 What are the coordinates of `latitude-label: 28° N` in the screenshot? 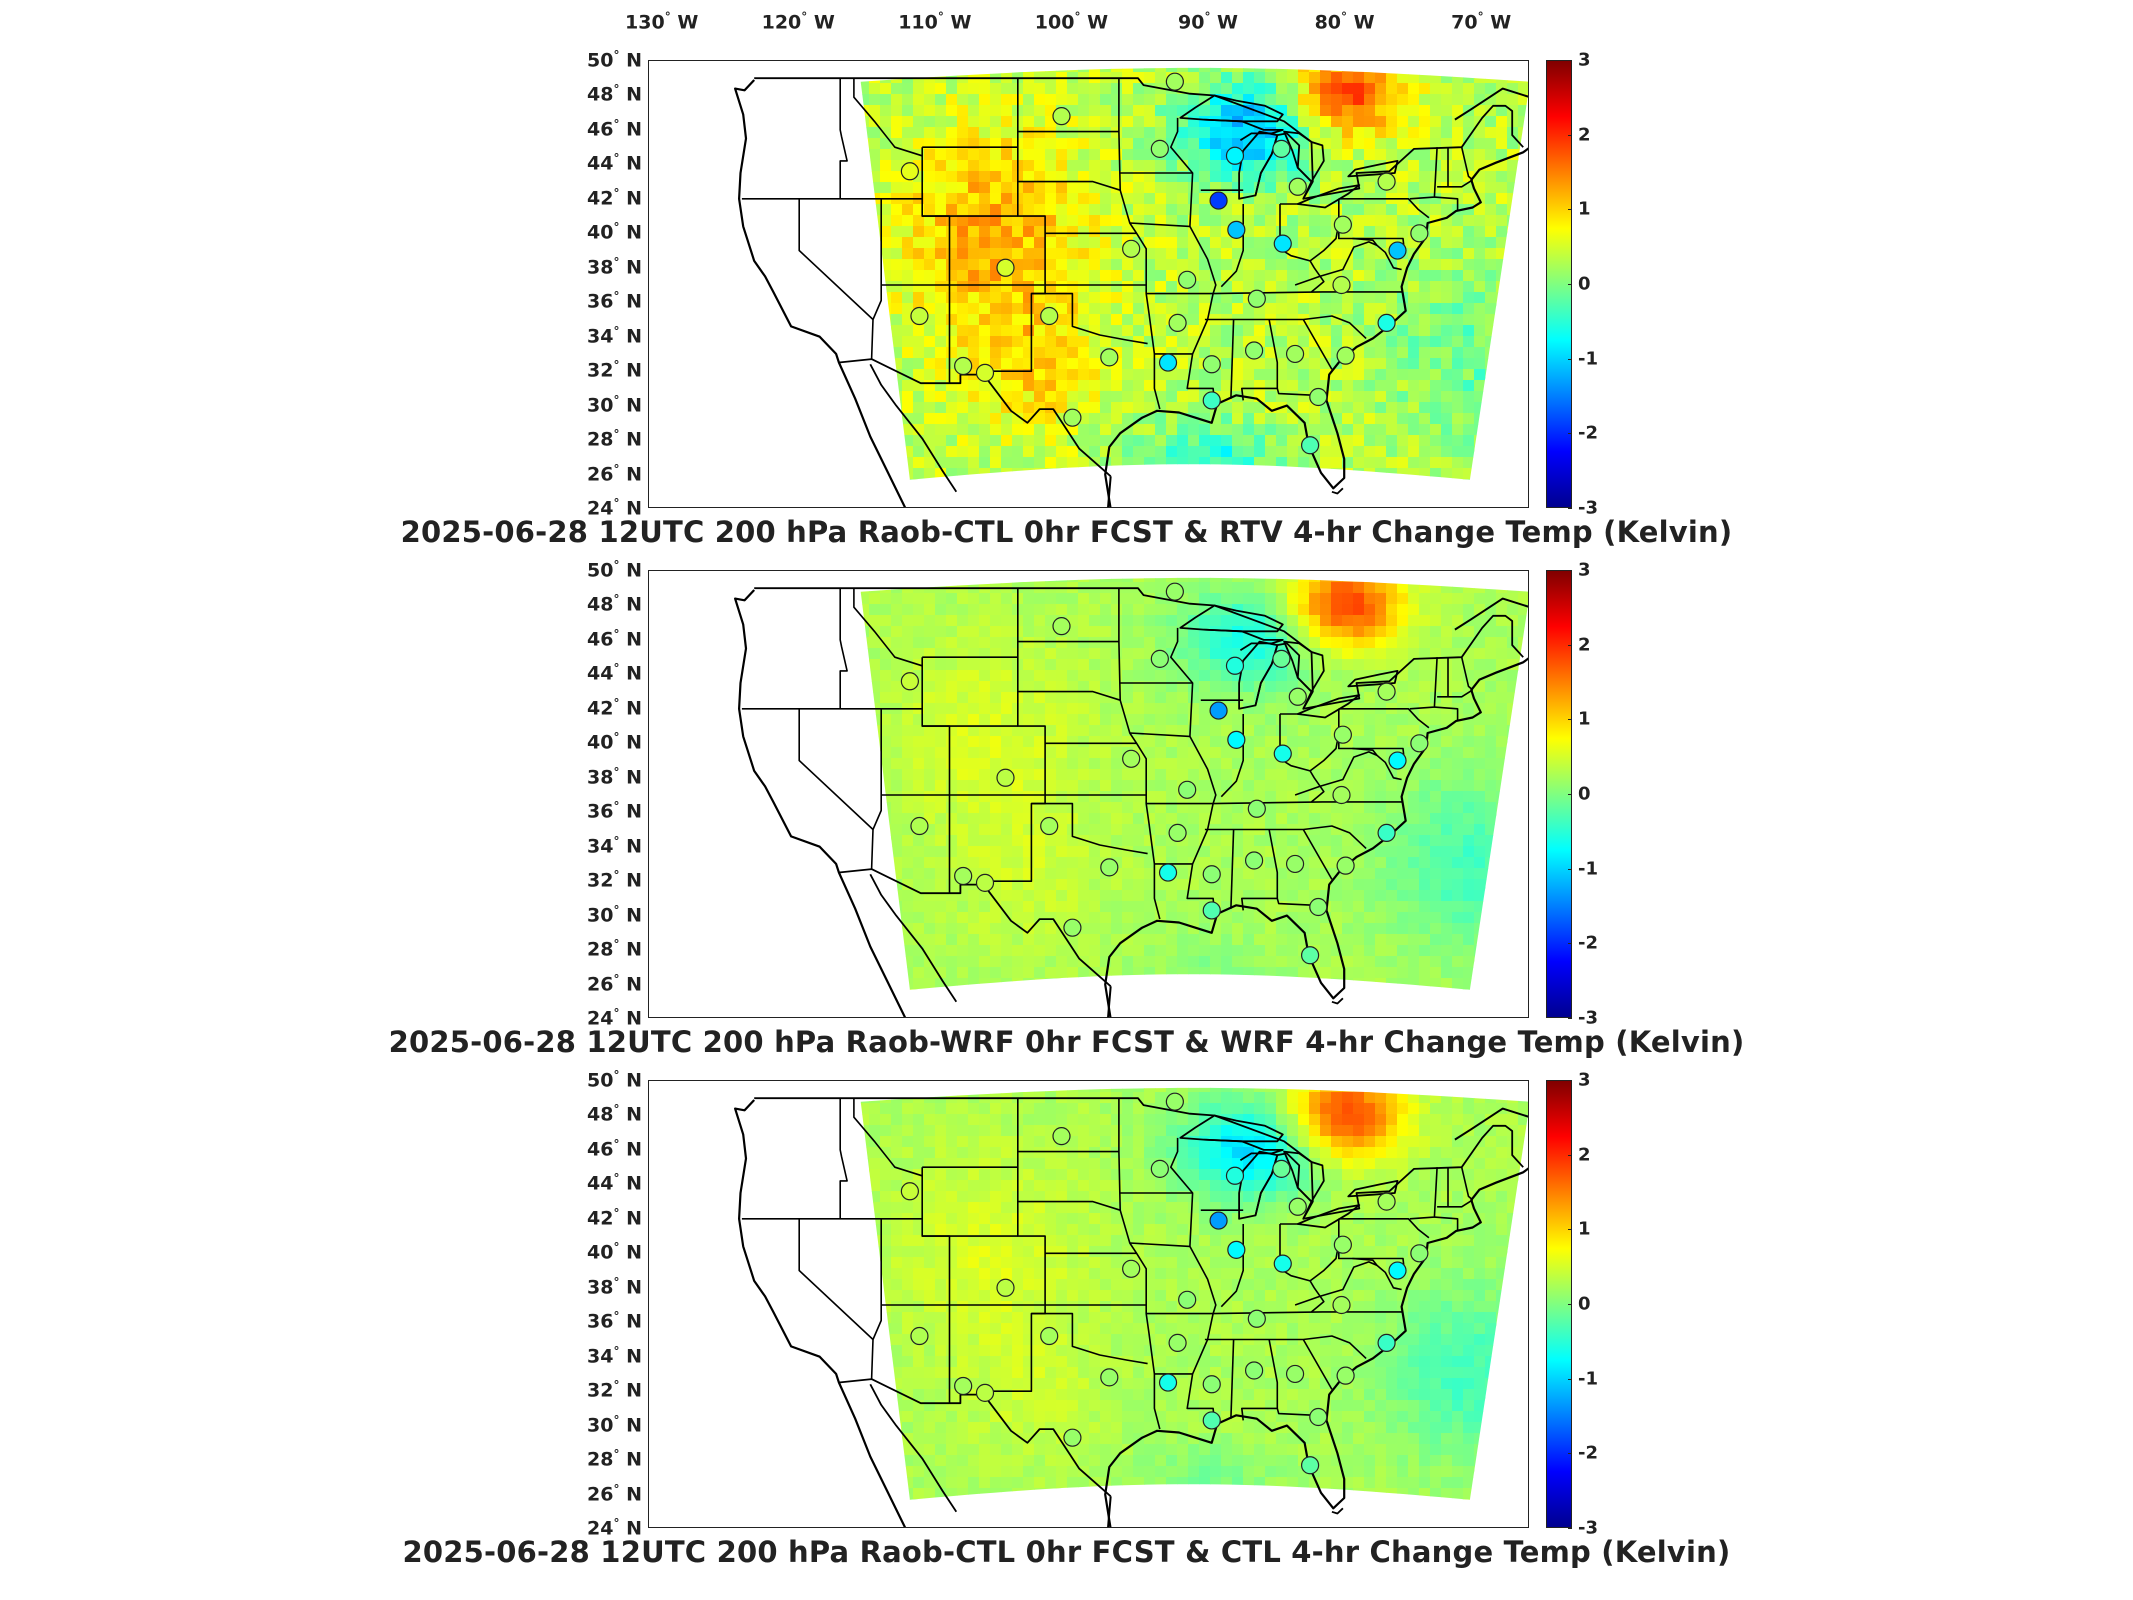 It's located at (614, 1459).